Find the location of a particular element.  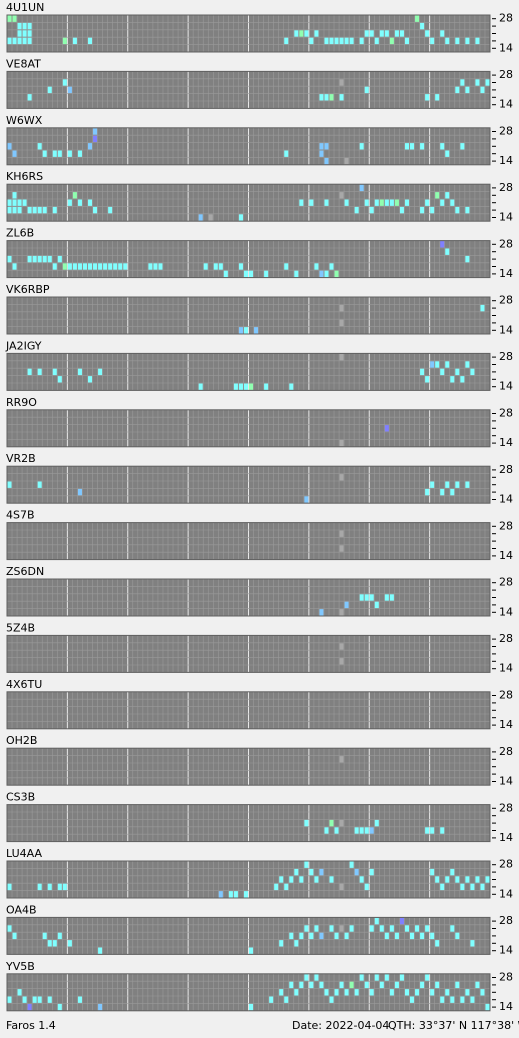

station-name: CS3B is located at coordinates (20, 797).